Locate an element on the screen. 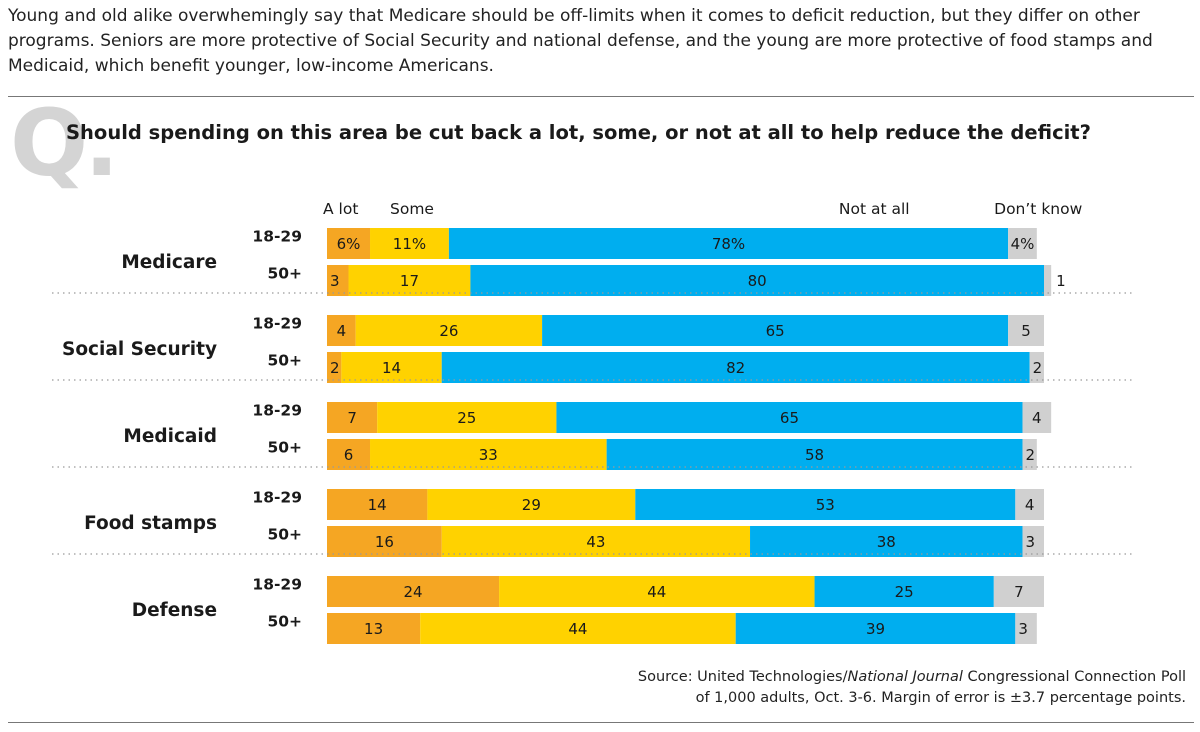 The image size is (1200, 732). top-rule is located at coordinates (601, 96).